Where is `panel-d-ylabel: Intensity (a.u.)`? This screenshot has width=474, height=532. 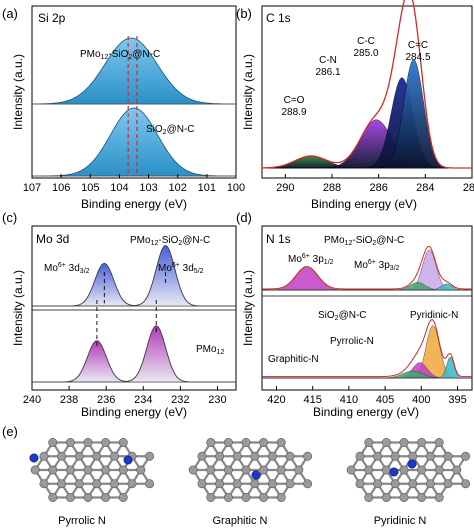
panel-d-ylabel: Intensity (a.u.) is located at coordinates (248, 308).